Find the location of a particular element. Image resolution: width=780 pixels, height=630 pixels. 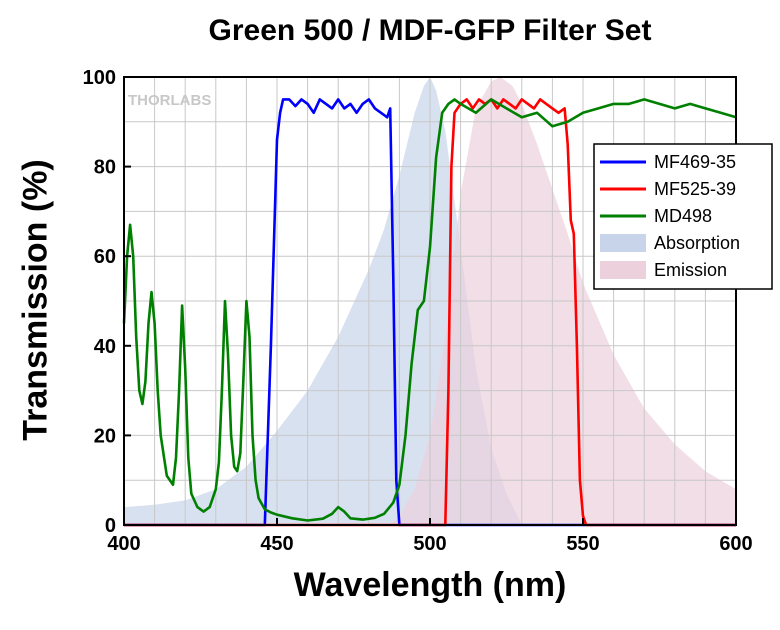

y-tick-label: 0 is located at coordinates (110, 526).